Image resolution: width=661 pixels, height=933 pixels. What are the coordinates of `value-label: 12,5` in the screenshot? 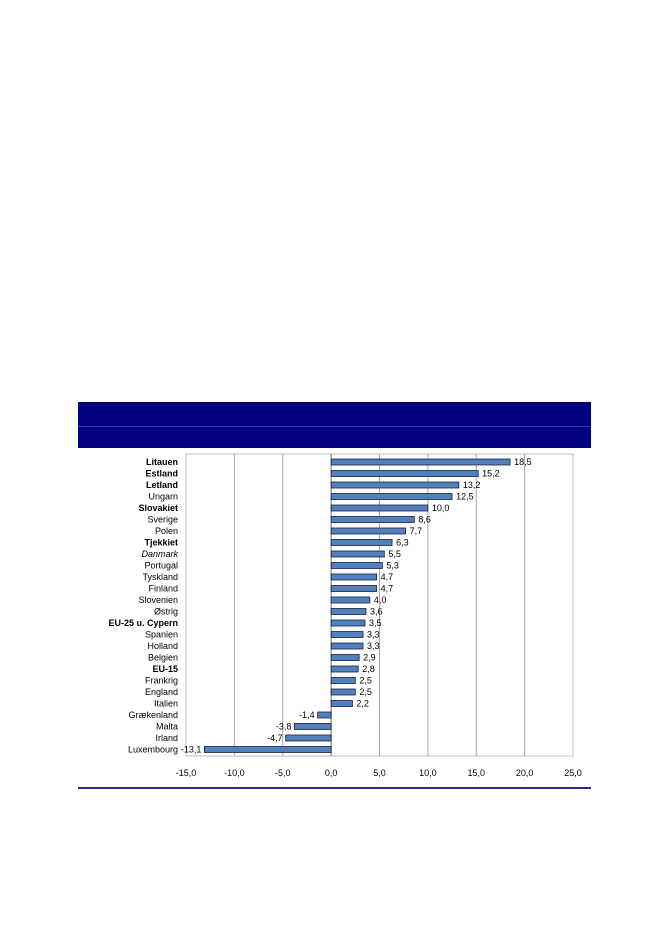 It's located at (465, 497).